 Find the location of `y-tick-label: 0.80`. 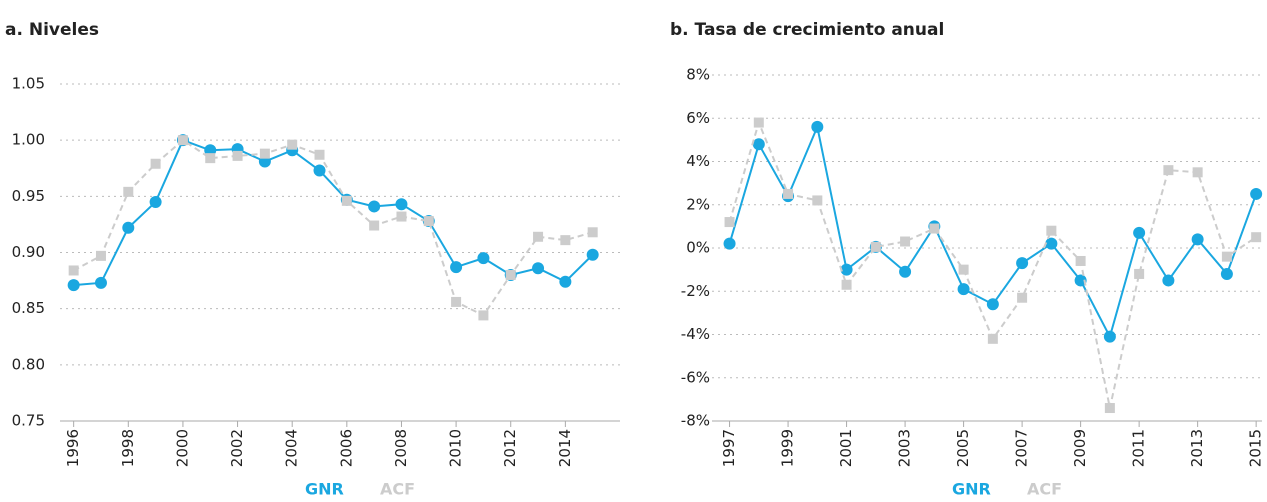

y-tick-label: 0.80 is located at coordinates (28, 364).